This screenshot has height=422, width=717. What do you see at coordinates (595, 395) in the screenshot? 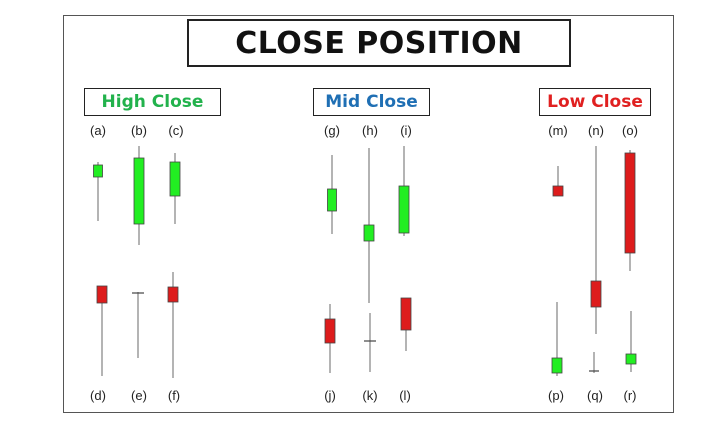
I see `candle-label-q: (q)` at bounding box center [595, 395].